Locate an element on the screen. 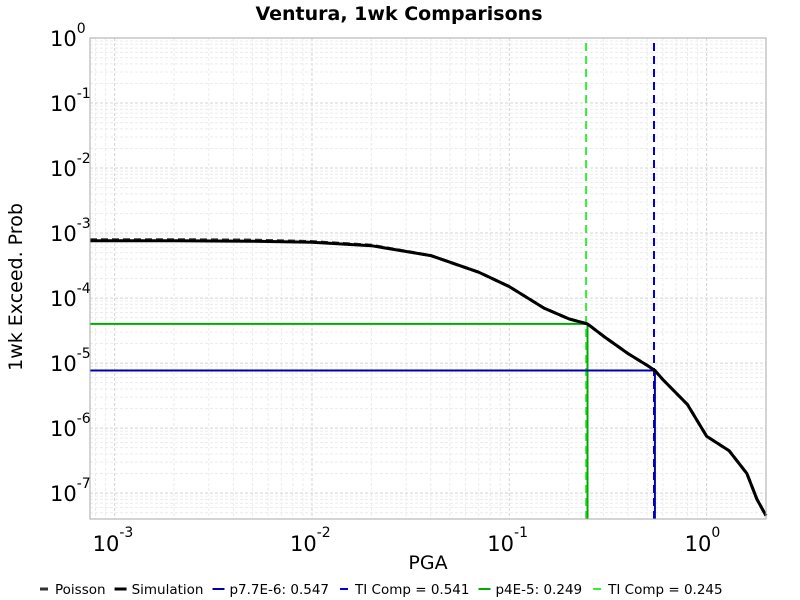 This screenshot has height=600, width=800. x-tick-exp: -3 is located at coordinates (126, 533).